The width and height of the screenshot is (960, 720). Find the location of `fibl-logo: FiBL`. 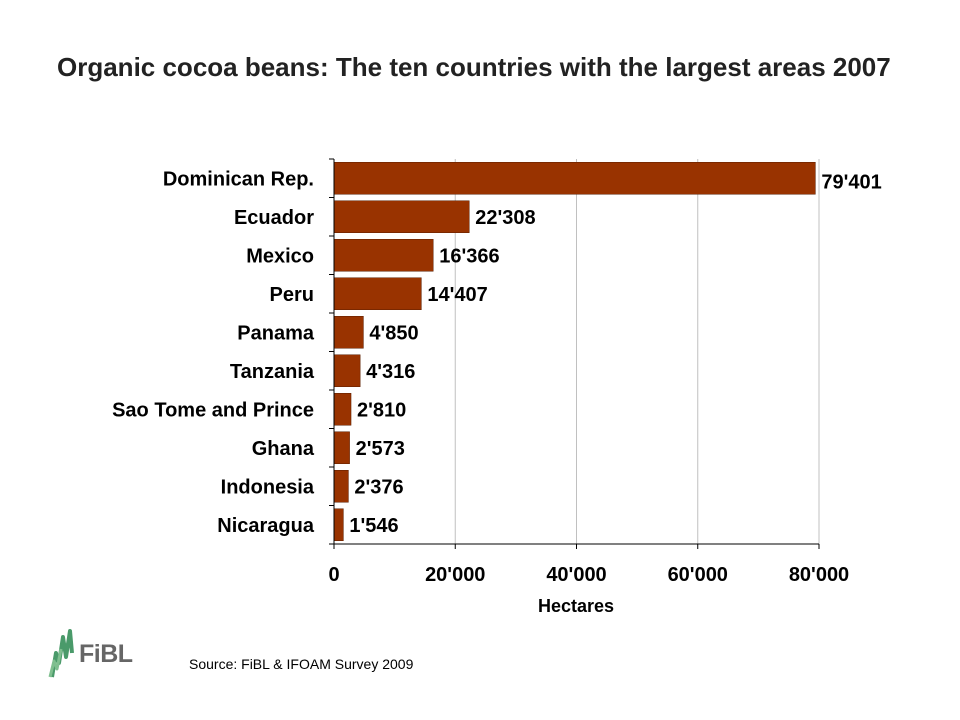

fibl-logo: FiBL is located at coordinates (89, 651).